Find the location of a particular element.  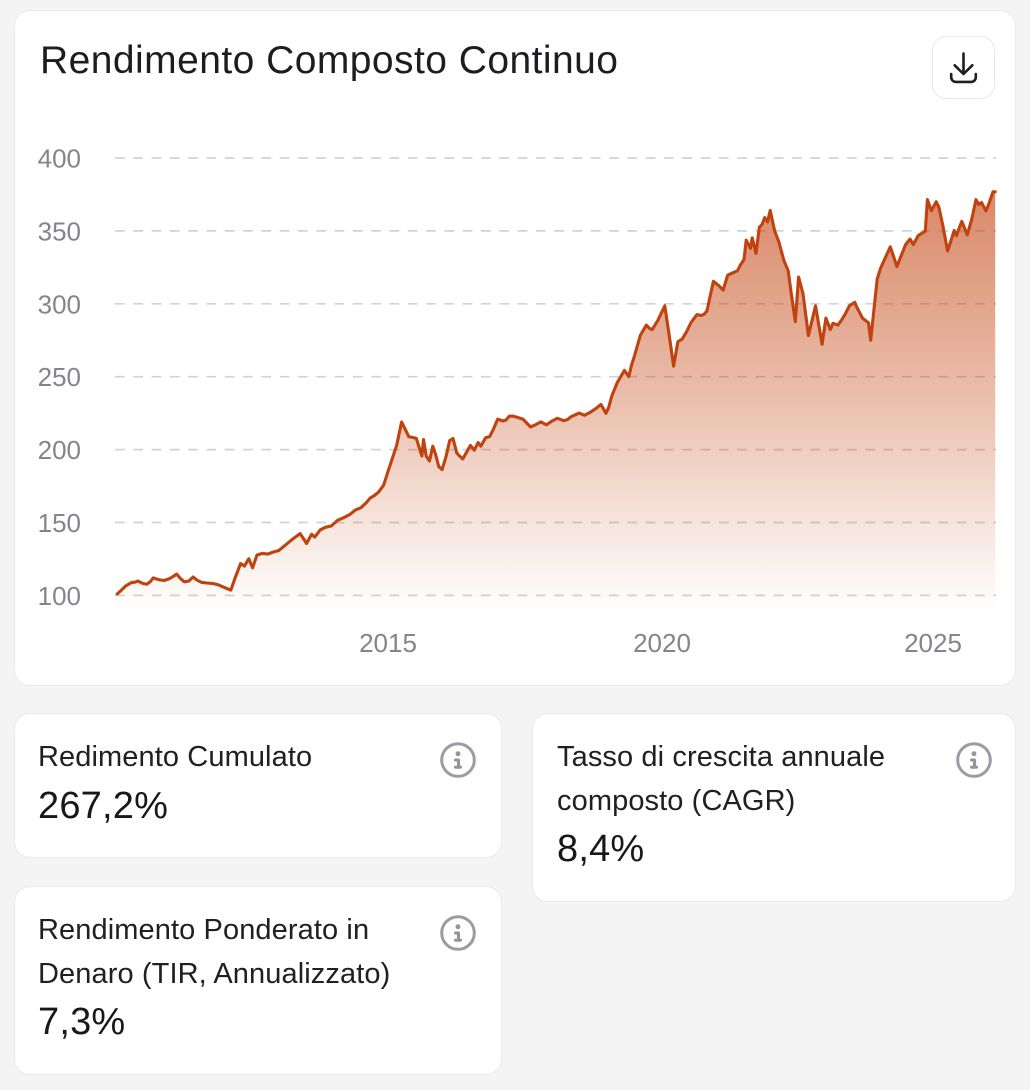

svg-text: 100 is located at coordinates (59, 596).